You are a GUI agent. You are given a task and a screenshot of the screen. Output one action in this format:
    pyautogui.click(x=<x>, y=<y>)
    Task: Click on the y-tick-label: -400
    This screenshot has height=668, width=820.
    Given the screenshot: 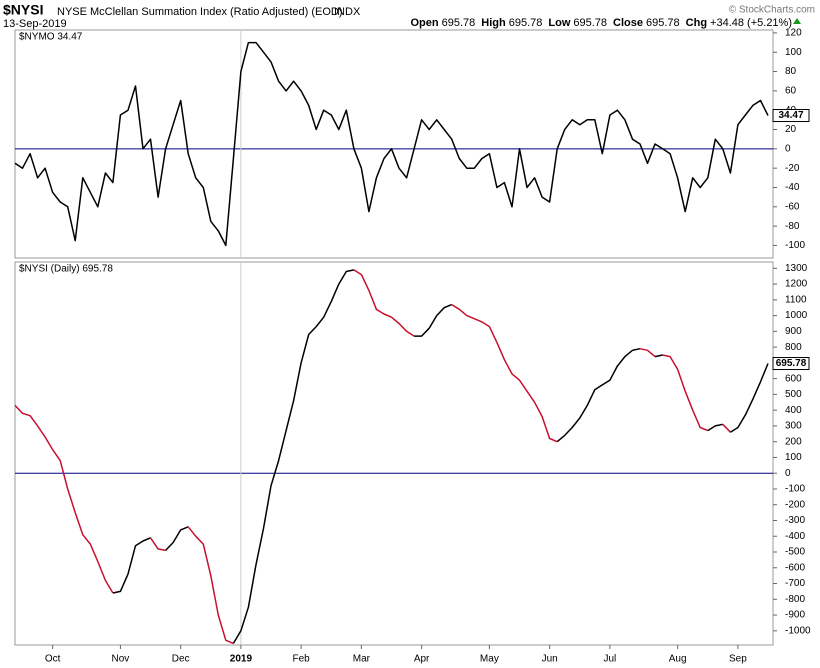 What is the action you would take?
    pyautogui.click(x=795, y=536)
    